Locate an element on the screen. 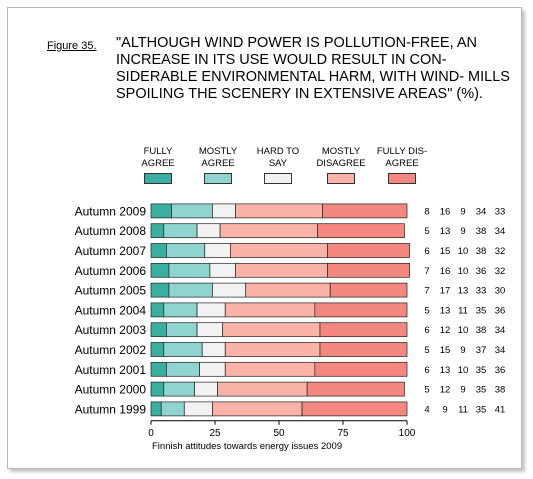  legend-label: FULLY AGREE is located at coordinates (158, 157).